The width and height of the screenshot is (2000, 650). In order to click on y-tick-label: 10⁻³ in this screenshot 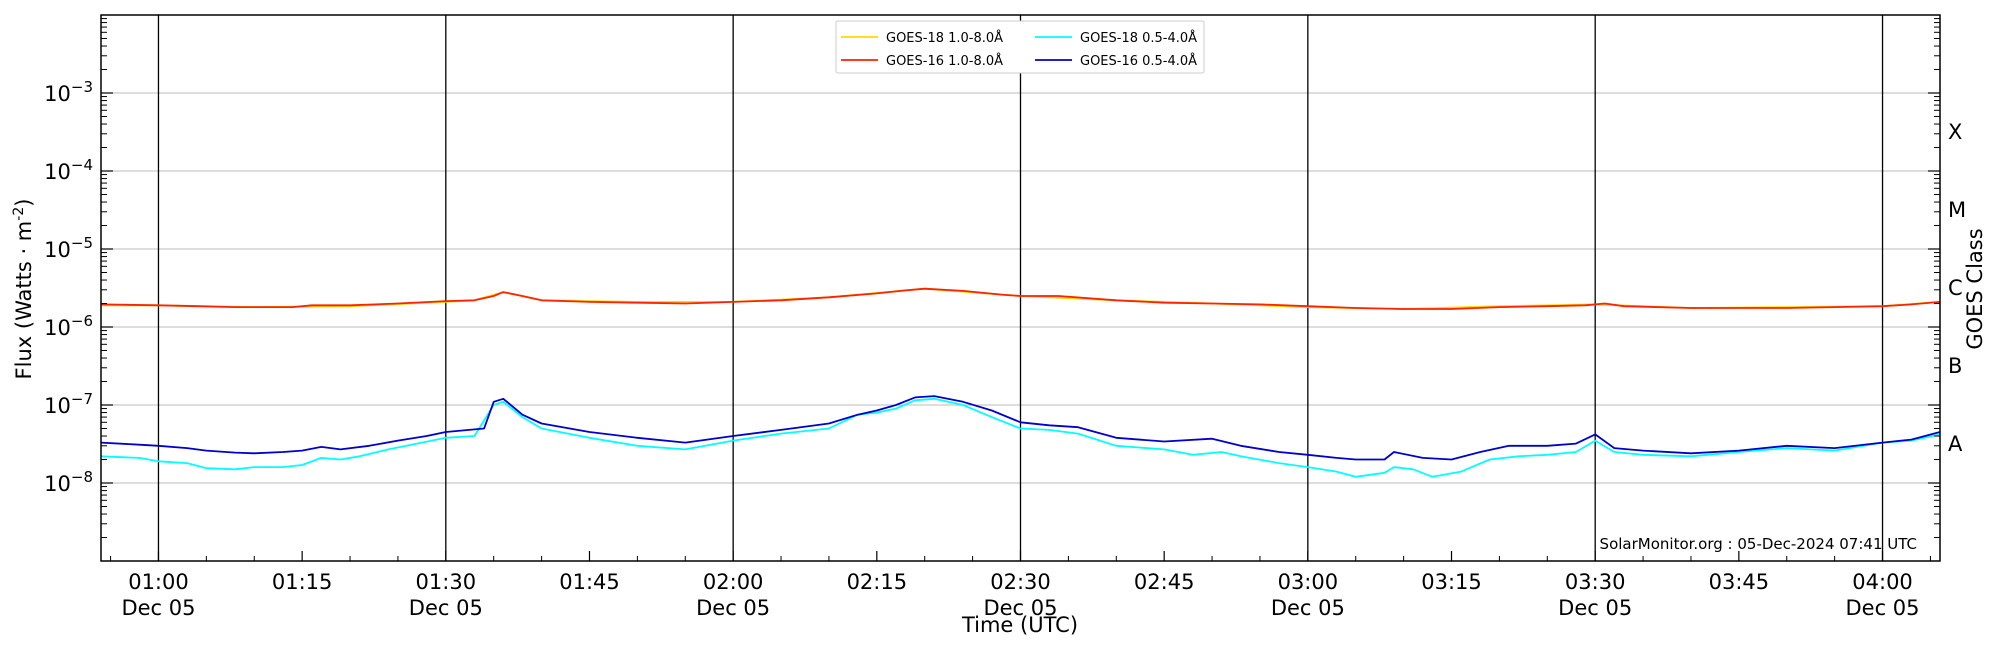, I will do `click(68, 92)`.